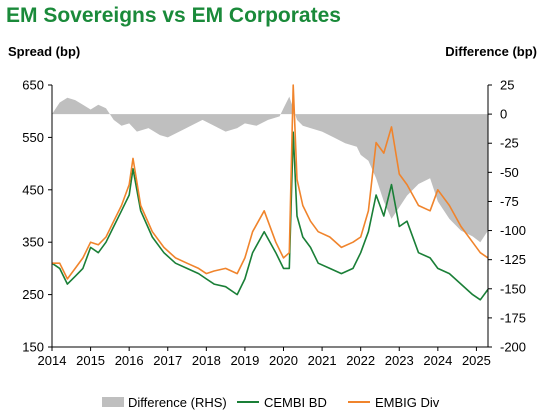  I want to click on x-tick-label: 2019, so click(244, 360).